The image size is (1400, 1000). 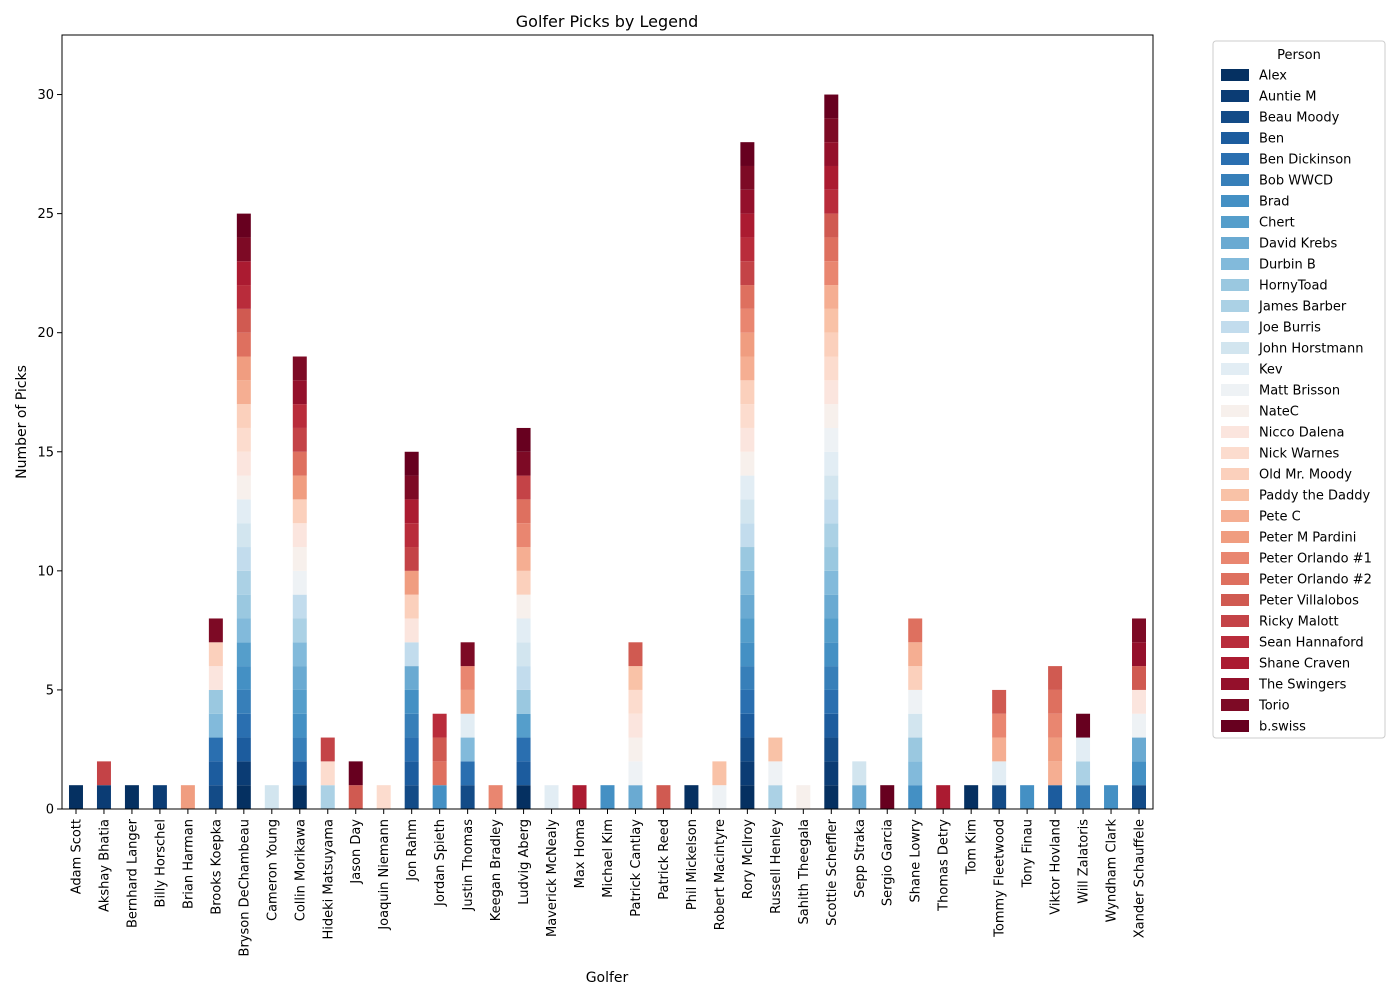 What do you see at coordinates (1298, 244) in the screenshot?
I see `legend-entry-label: David Krebs` at bounding box center [1298, 244].